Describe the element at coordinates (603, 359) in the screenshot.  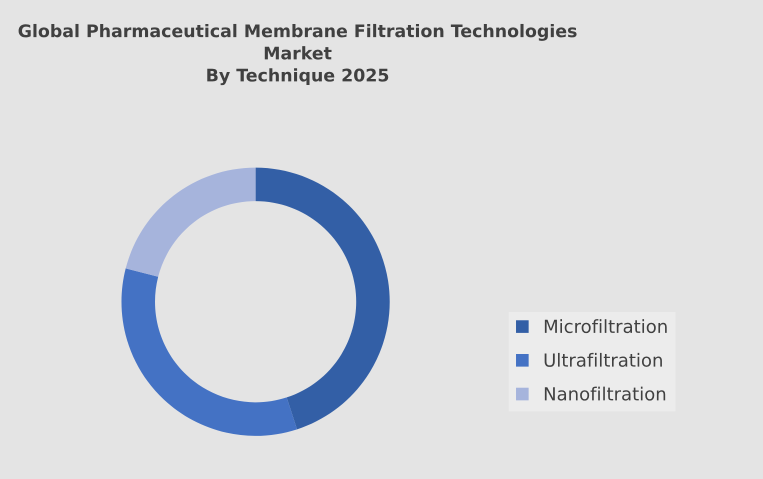
I see `legend-label: Ultrafiltration` at that location.